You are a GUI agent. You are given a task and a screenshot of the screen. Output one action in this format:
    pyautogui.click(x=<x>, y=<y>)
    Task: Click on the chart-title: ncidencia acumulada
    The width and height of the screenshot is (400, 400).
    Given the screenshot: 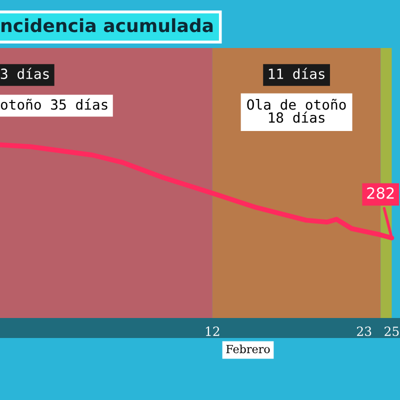 What is the action you would take?
    pyautogui.click(x=107, y=25)
    